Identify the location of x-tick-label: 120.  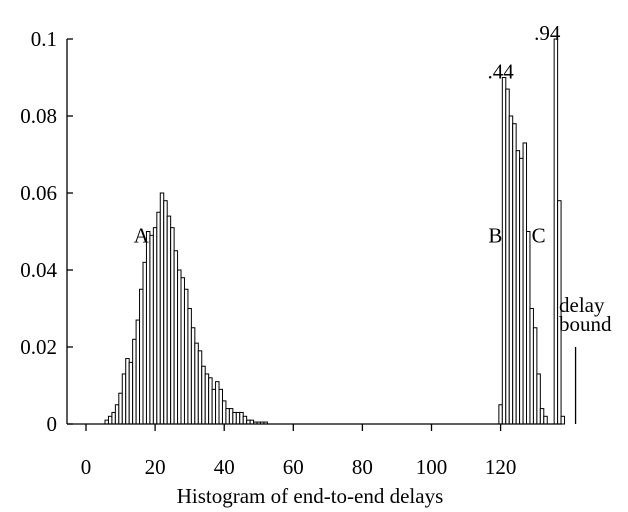
(501, 467).